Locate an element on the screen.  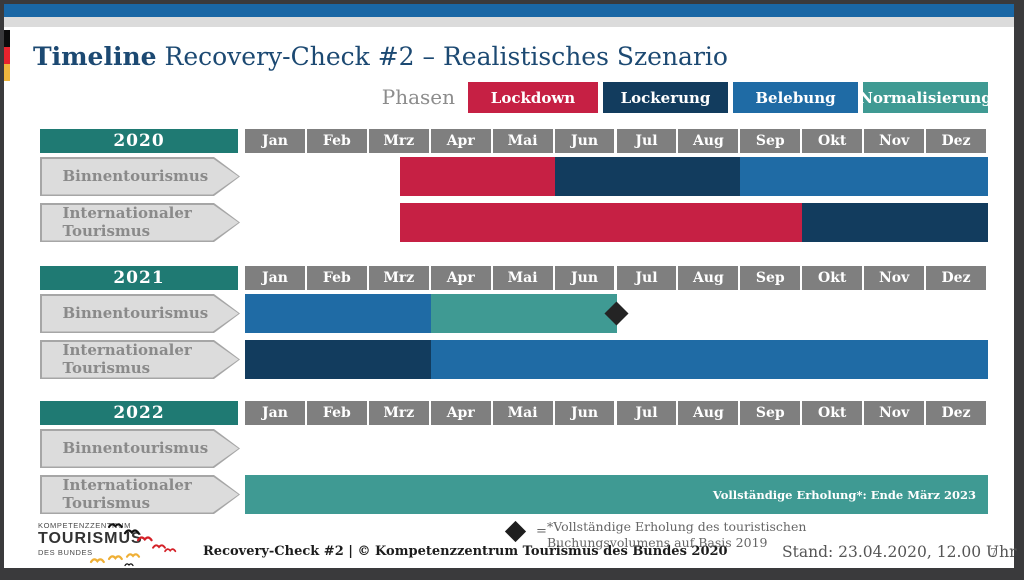
month-cell-2021-nov: Nov is located at coordinates (894, 278).